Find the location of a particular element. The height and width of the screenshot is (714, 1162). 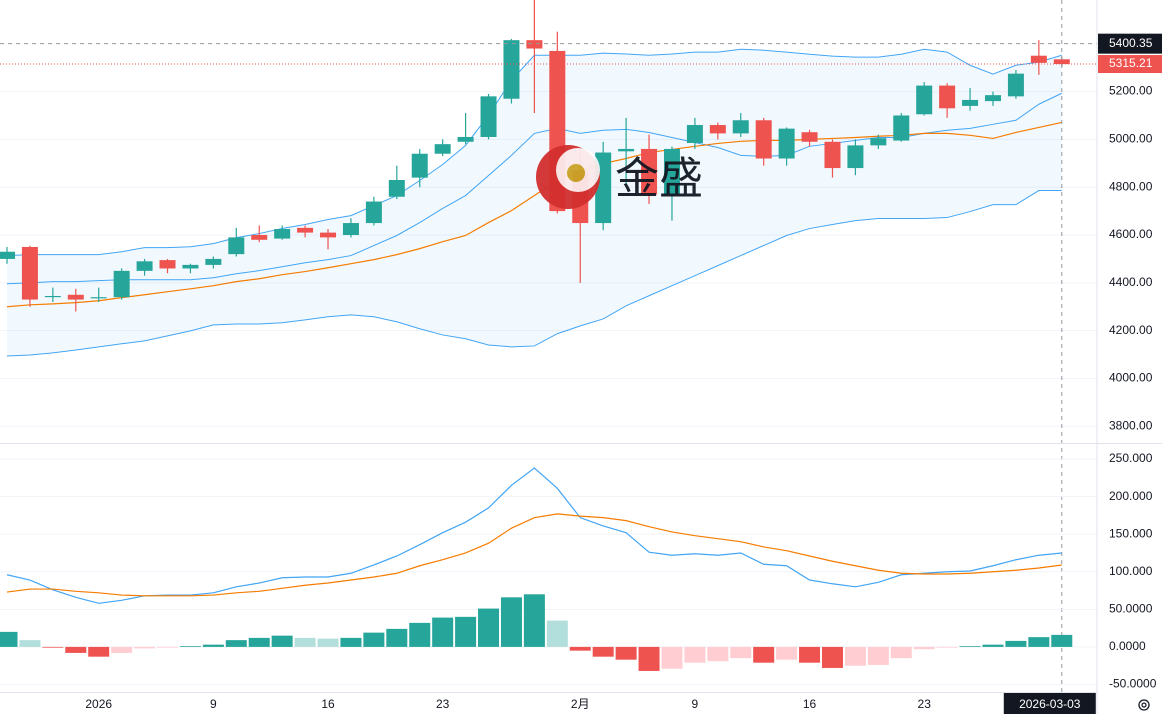

gear-hole is located at coordinates (1144, 705).